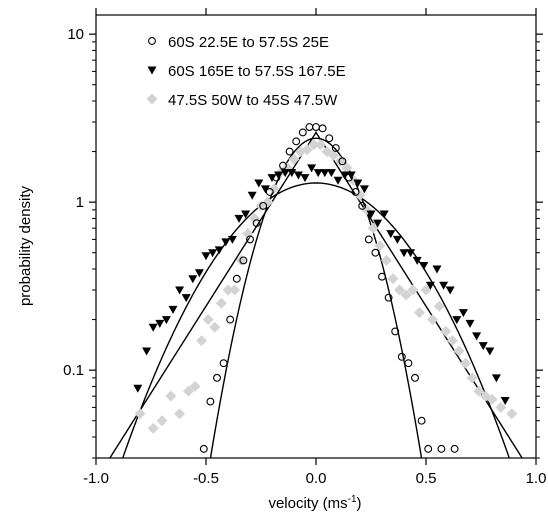  Describe the element at coordinates (316, 478) in the screenshot. I see `x-tick-label: 0.0` at that location.